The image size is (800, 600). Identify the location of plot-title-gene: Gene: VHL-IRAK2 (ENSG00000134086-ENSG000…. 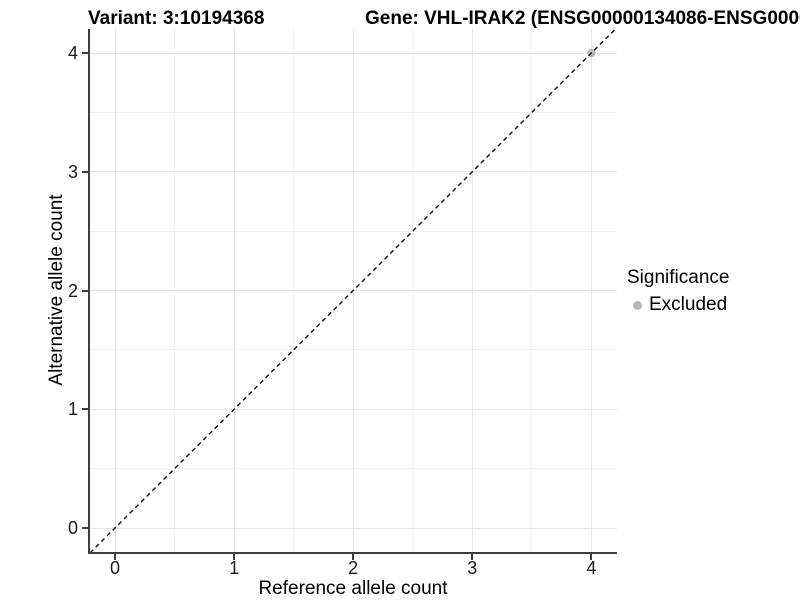
(582, 18).